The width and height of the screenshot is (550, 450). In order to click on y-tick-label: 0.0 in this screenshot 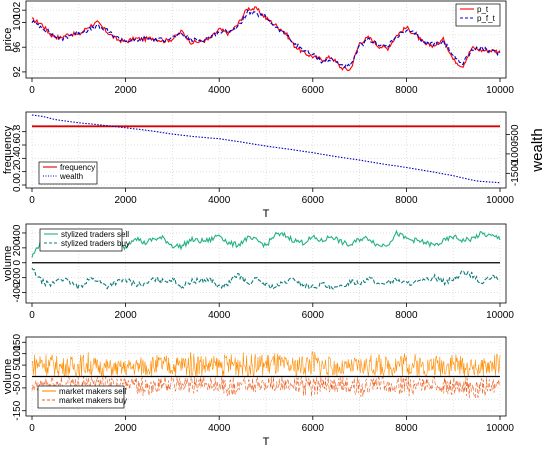, I will do `click(17, 185)`.